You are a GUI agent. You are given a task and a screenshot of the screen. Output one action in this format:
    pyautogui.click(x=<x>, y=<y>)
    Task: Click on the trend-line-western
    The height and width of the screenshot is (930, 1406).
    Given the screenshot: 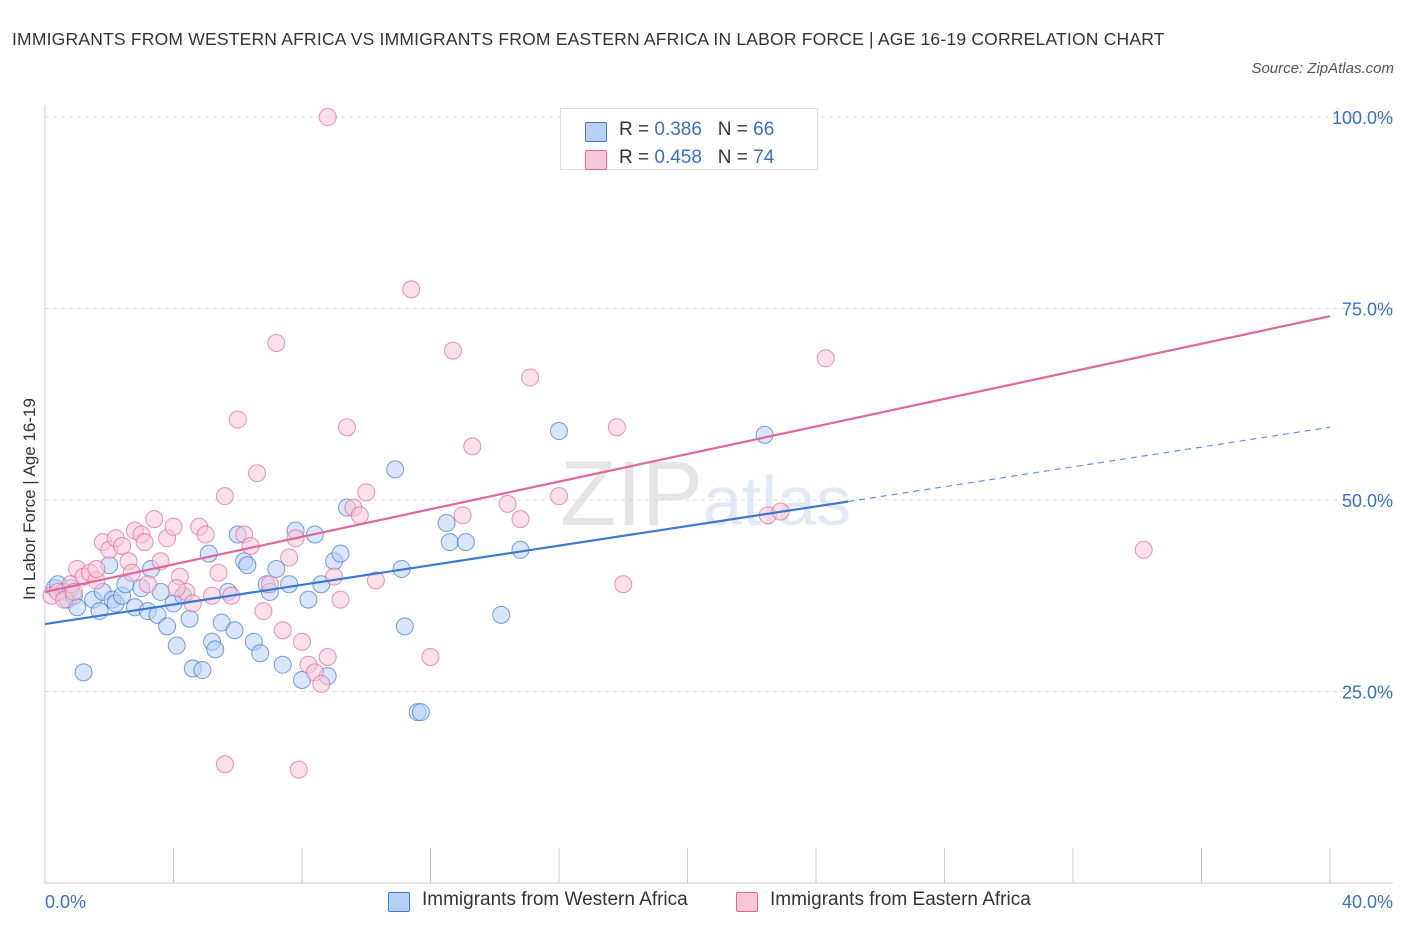 What is the action you would take?
    pyautogui.click(x=446, y=563)
    